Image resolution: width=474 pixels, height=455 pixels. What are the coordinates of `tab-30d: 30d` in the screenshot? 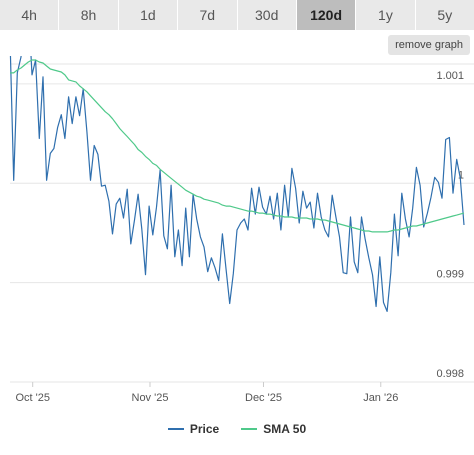 It's located at (267, 15).